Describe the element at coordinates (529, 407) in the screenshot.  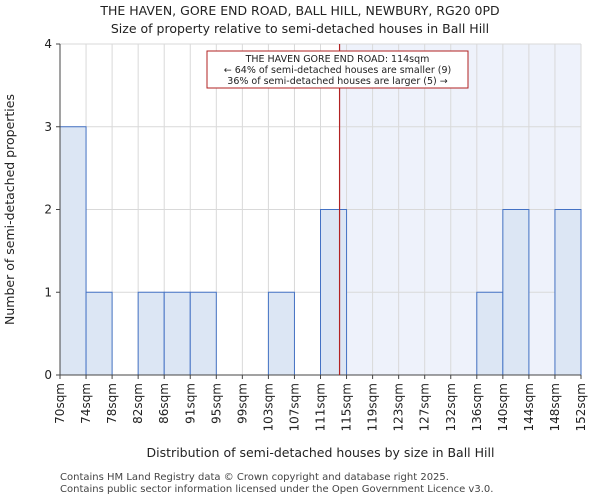
I see `x-tick-label: 144sqm` at that location.